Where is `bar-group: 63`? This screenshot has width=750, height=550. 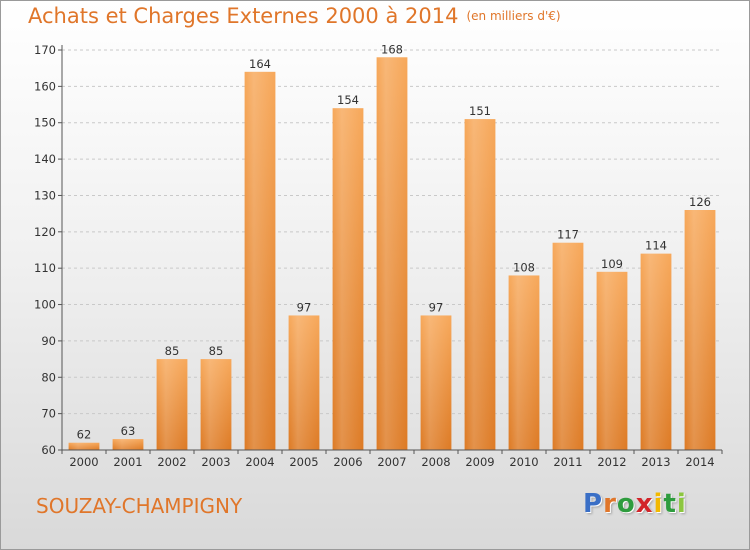
bar-group: 63 is located at coordinates (128, 437).